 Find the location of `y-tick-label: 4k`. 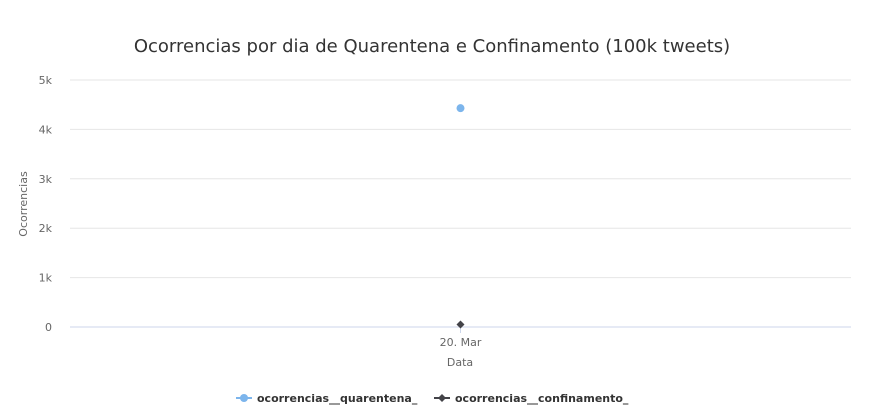

y-tick-label: 4k is located at coordinates (46, 129).